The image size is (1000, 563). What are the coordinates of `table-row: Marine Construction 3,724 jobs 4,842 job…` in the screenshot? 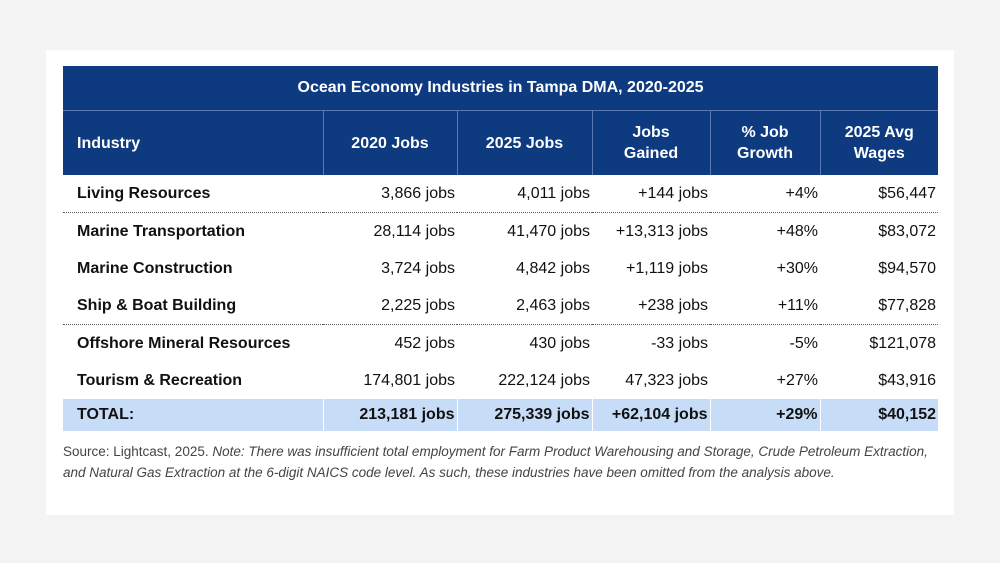 It's located at (500, 268).